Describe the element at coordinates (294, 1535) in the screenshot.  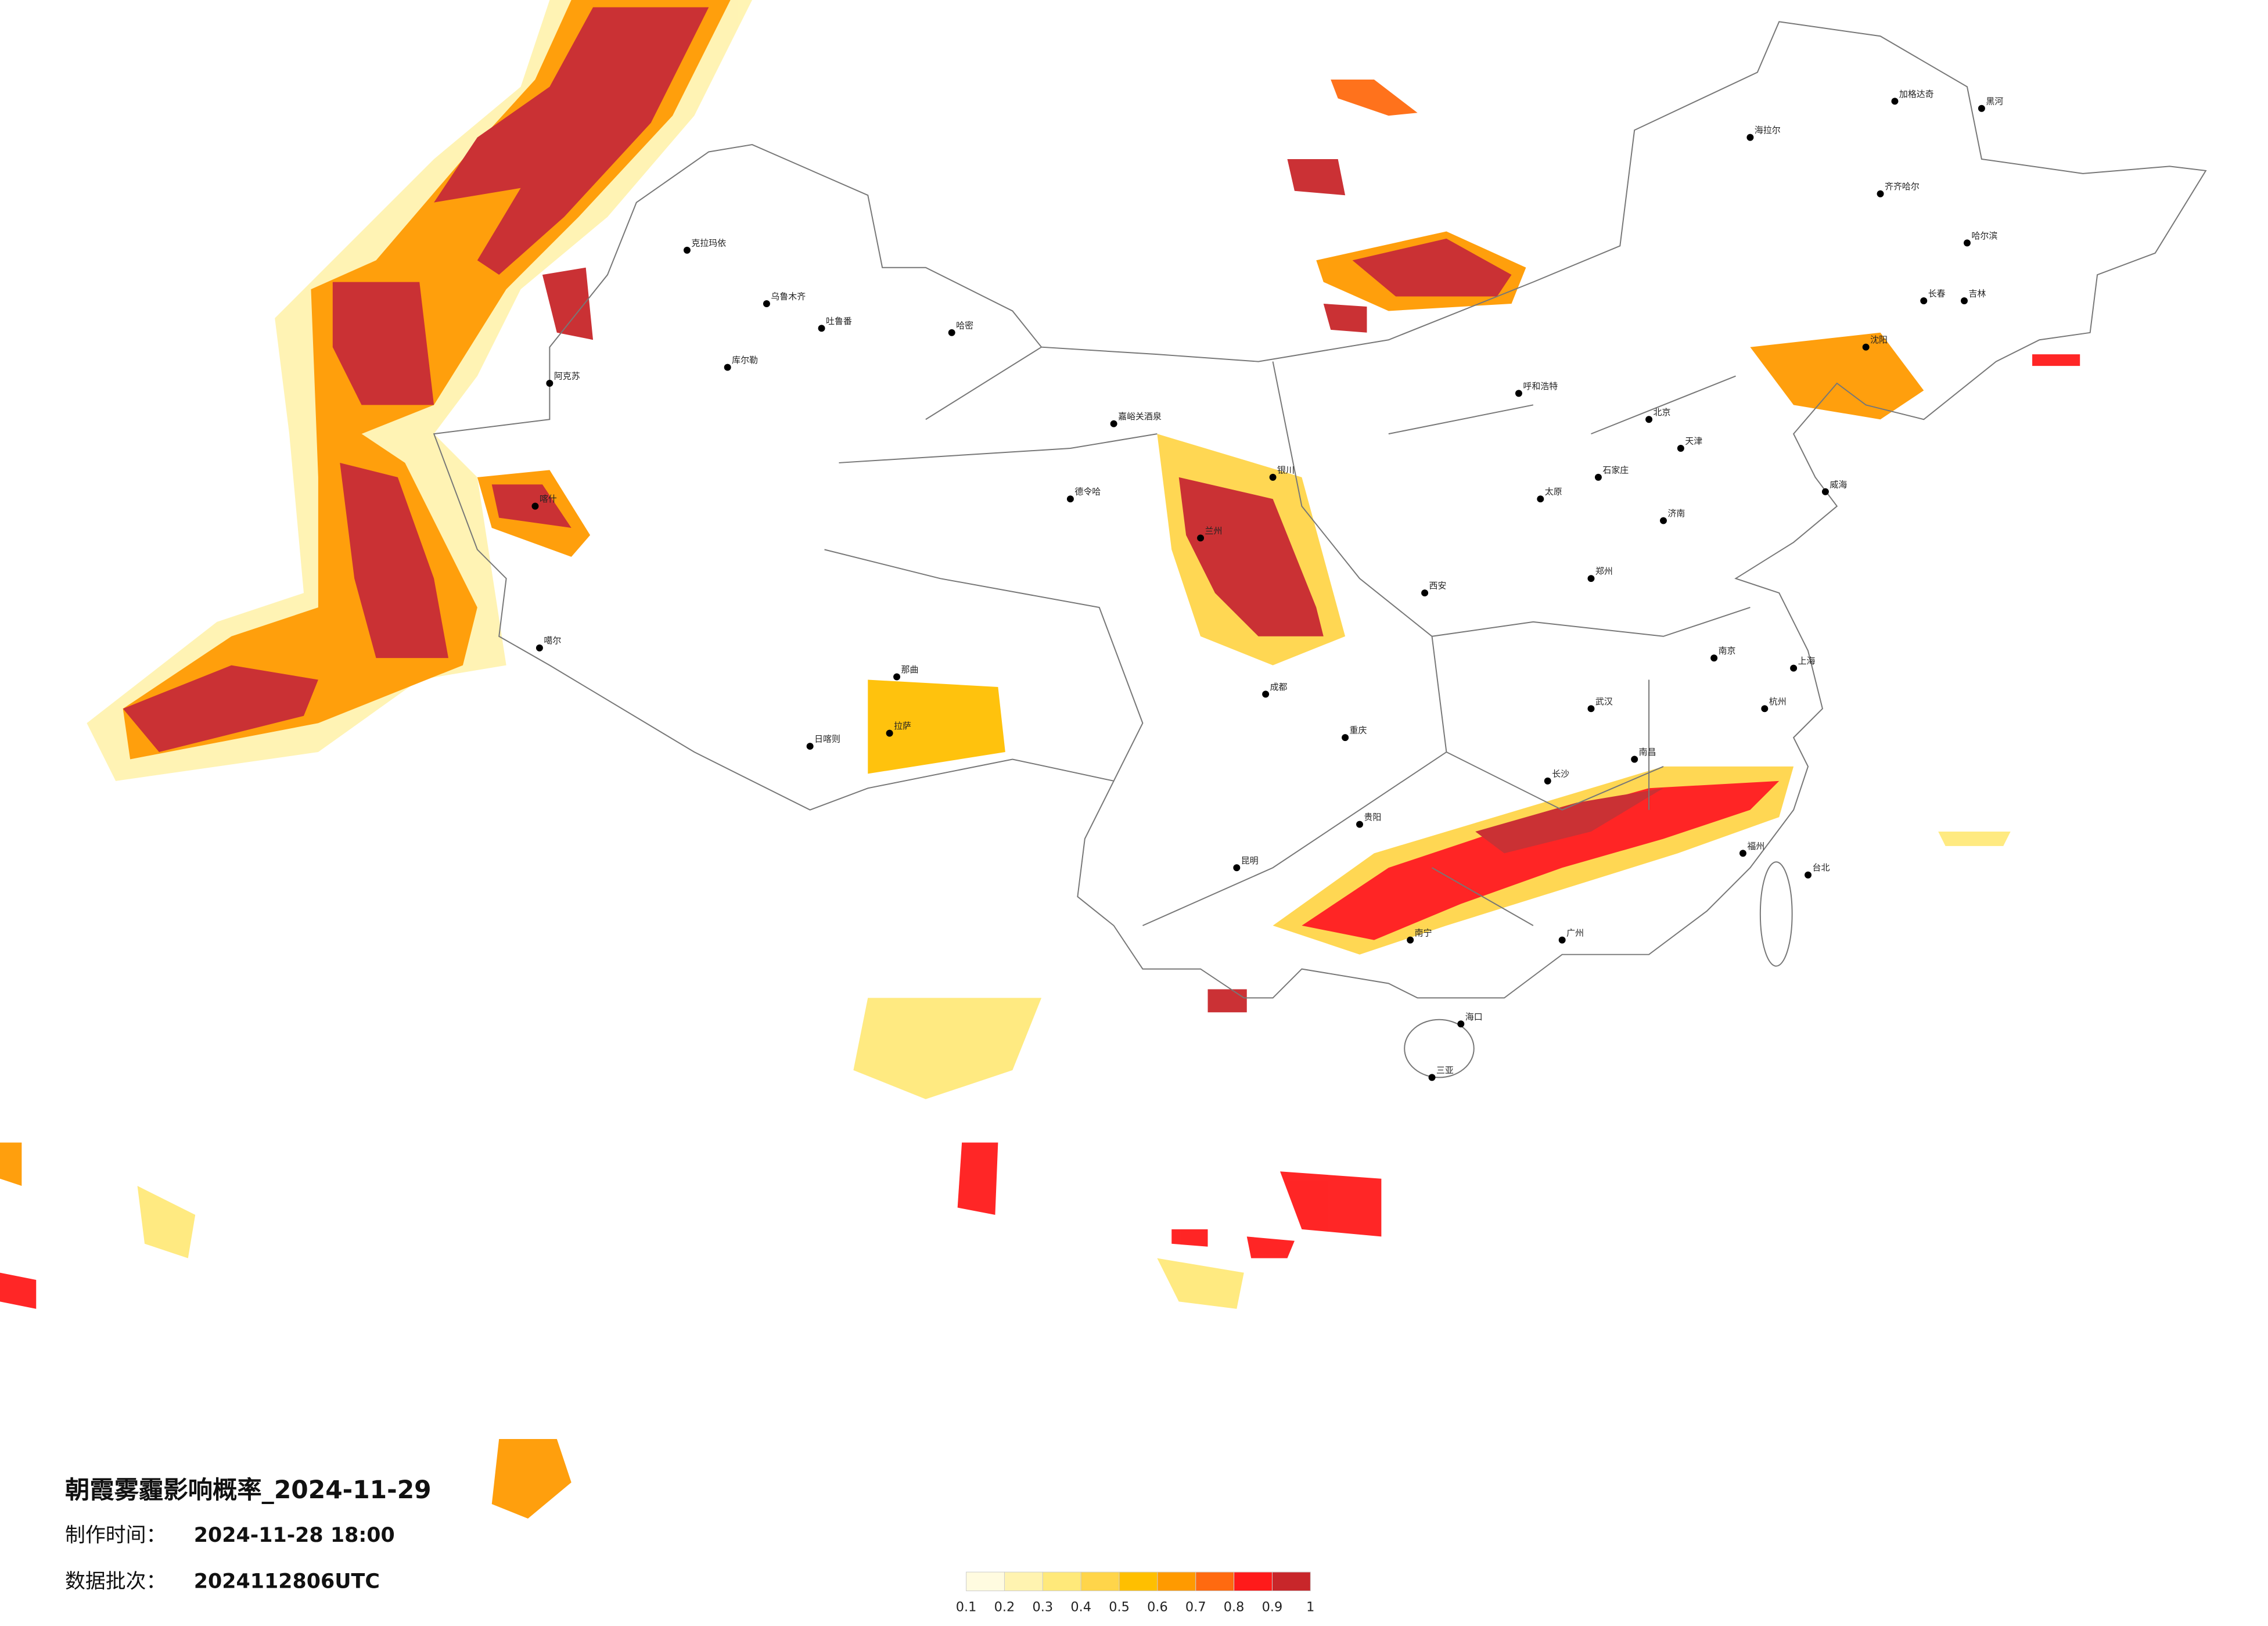
I see `info-value: 2024-11-28 18:00` at that location.